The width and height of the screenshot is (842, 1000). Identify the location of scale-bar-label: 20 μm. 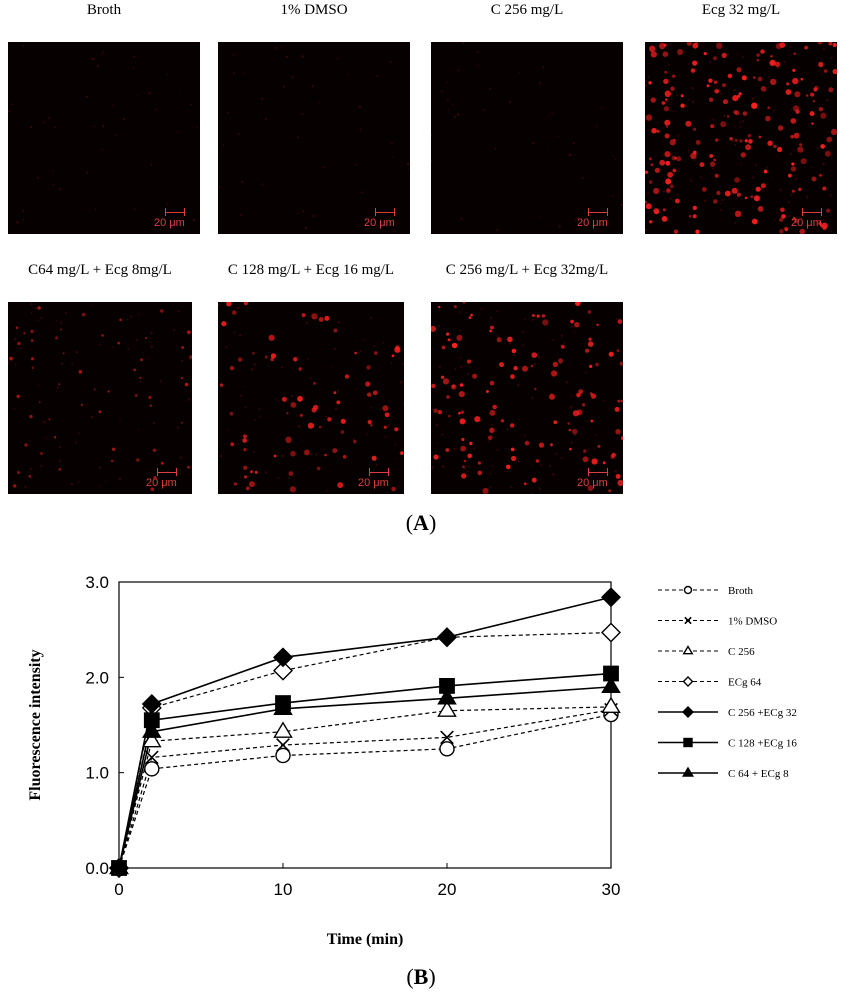
(379, 223).